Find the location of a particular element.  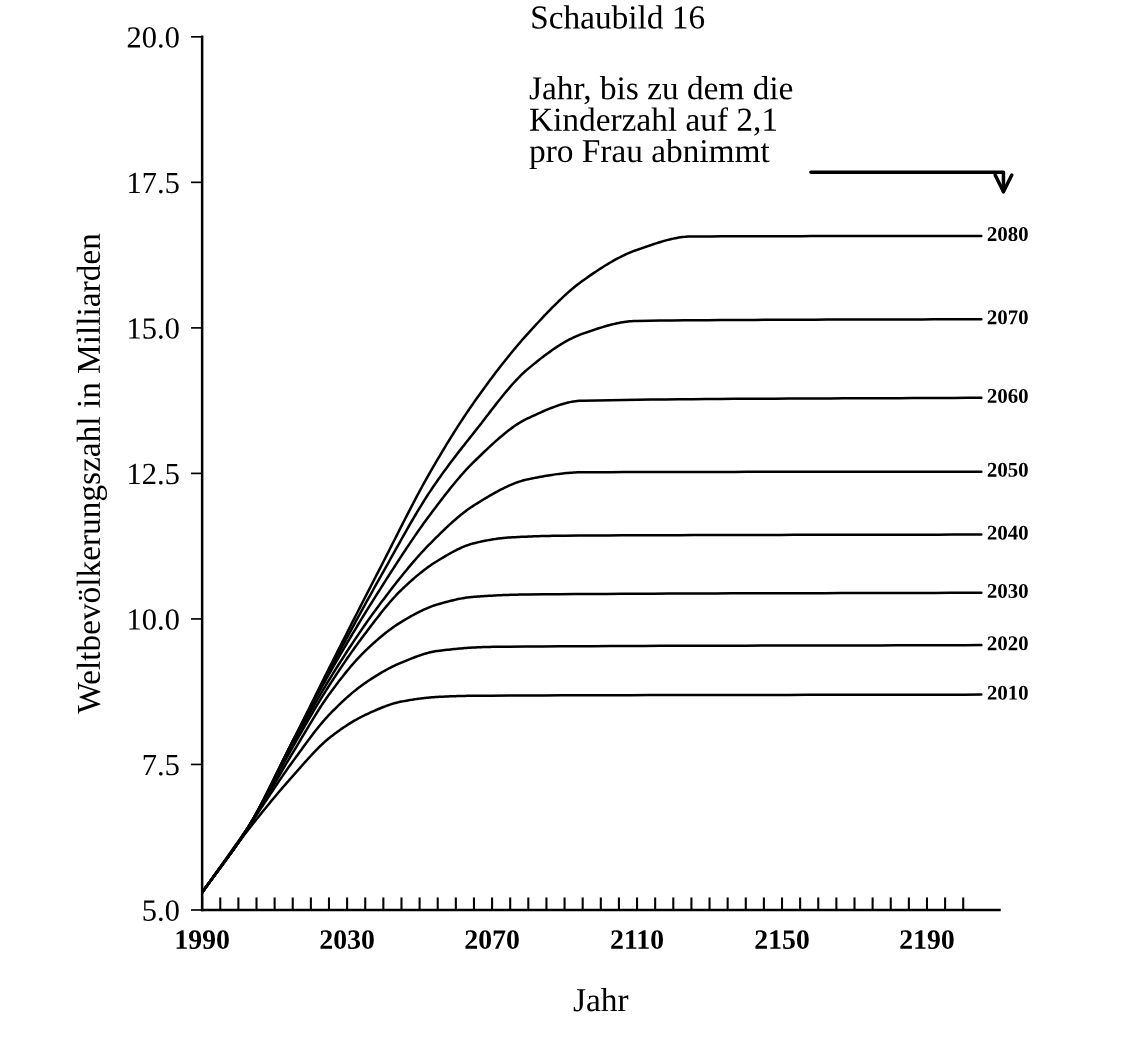

series-label: 2010 is located at coordinates (1007, 692).